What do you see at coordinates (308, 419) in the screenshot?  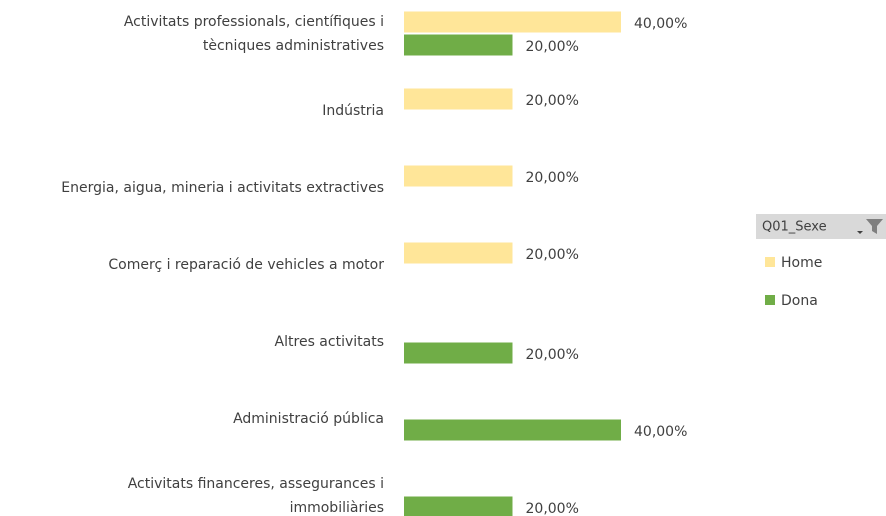 I see `category-label: Administració pública` at bounding box center [308, 419].